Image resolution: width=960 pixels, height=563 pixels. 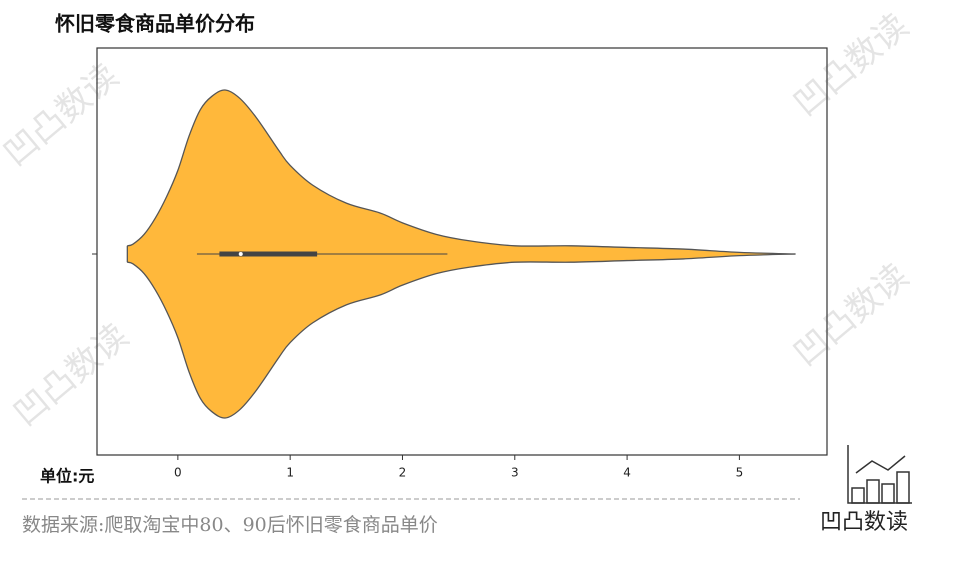 I want to click on x-tick-label: 2, so click(x=403, y=473).